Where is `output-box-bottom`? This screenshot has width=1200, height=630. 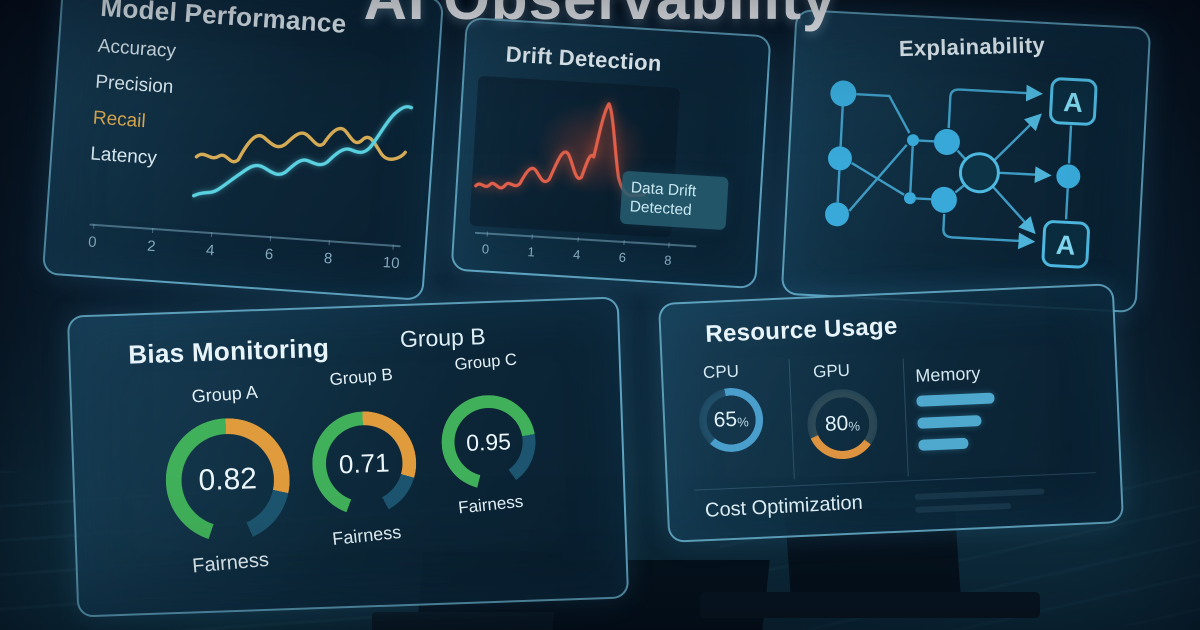 output-box-bottom is located at coordinates (1065, 244).